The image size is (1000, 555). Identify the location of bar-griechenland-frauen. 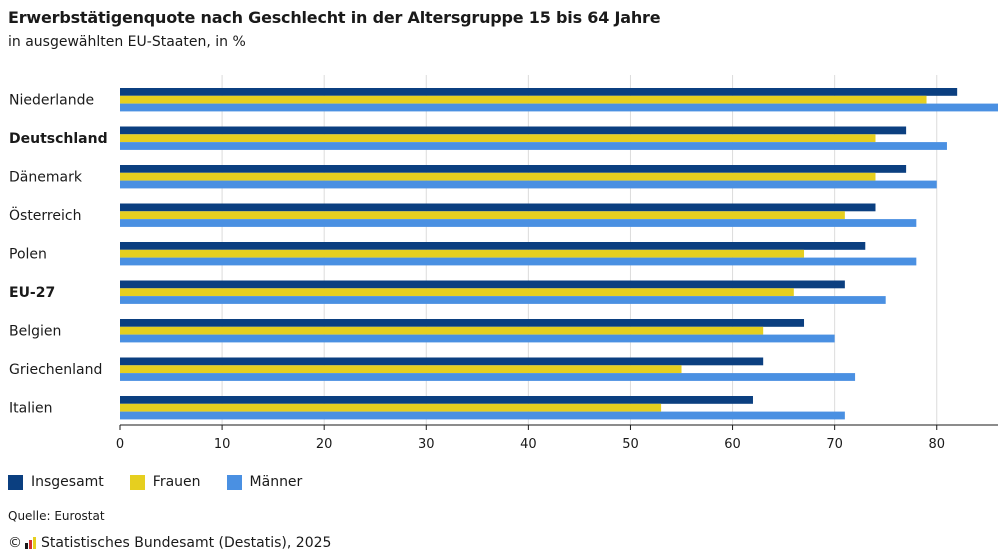
(401, 369).